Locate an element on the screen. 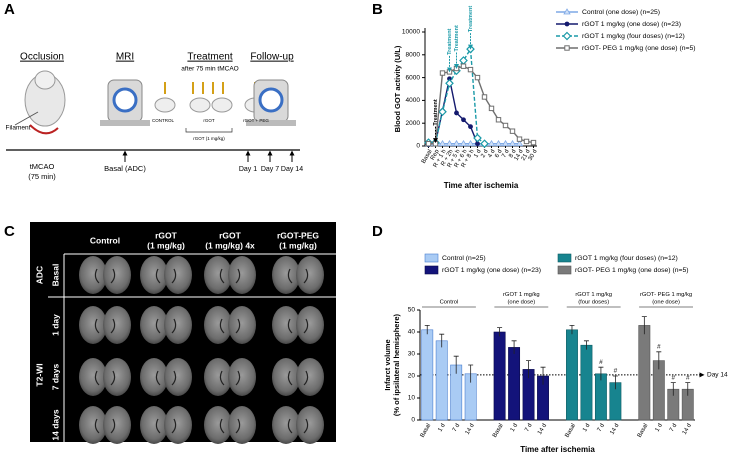 This screenshot has width=741, height=456. day-label: Day 14 is located at coordinates (292, 169).